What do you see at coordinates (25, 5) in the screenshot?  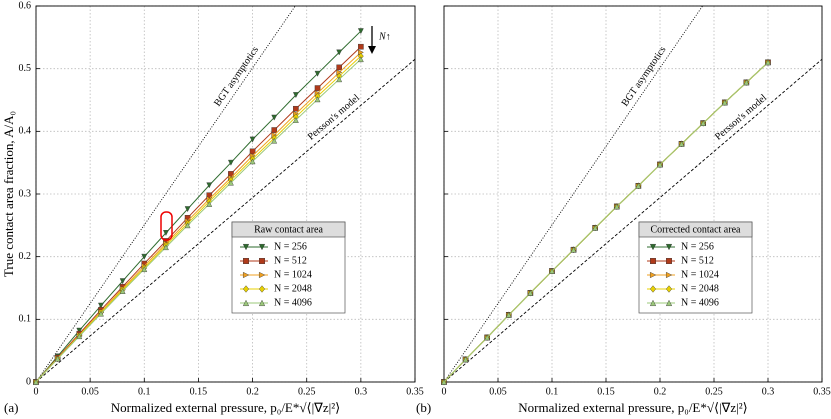 I see `y-tick-label: 0.6` at bounding box center [25, 5].